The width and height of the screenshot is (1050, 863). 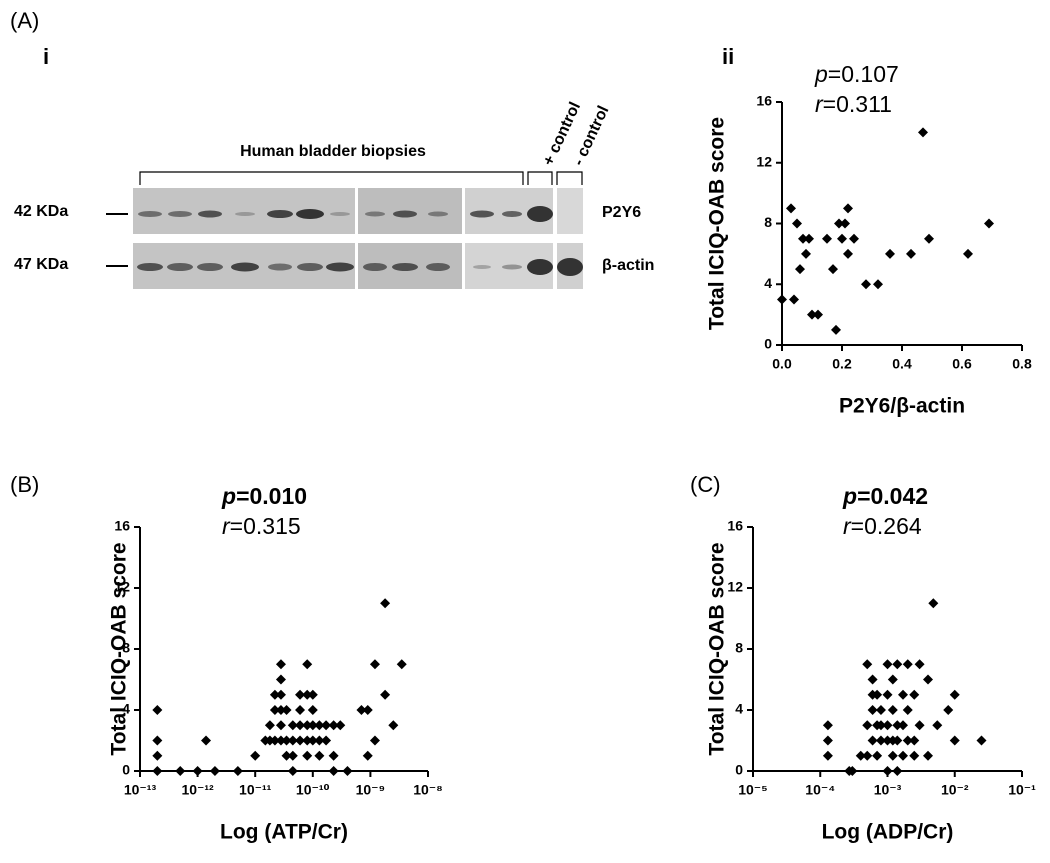 What do you see at coordinates (739, 648) in the screenshot?
I see `y-tick-label: 8` at bounding box center [739, 648].